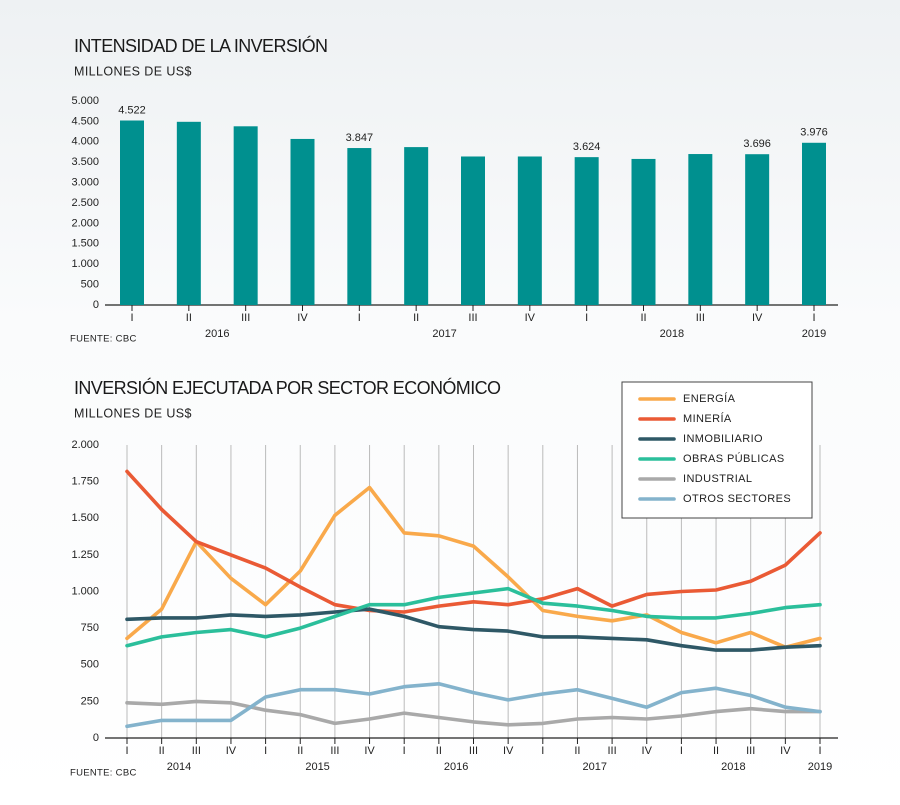  I want to click on y-tick-label: 250, so click(90, 701).